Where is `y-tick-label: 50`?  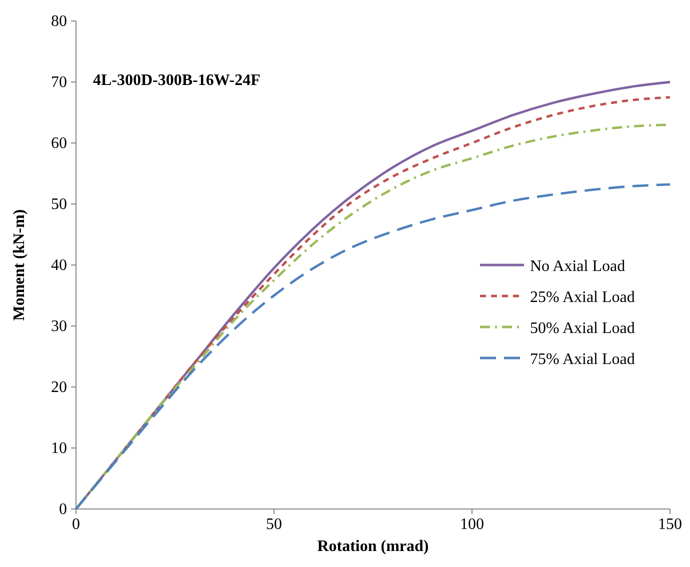
y-tick-label: 50 is located at coordinates (59, 204).